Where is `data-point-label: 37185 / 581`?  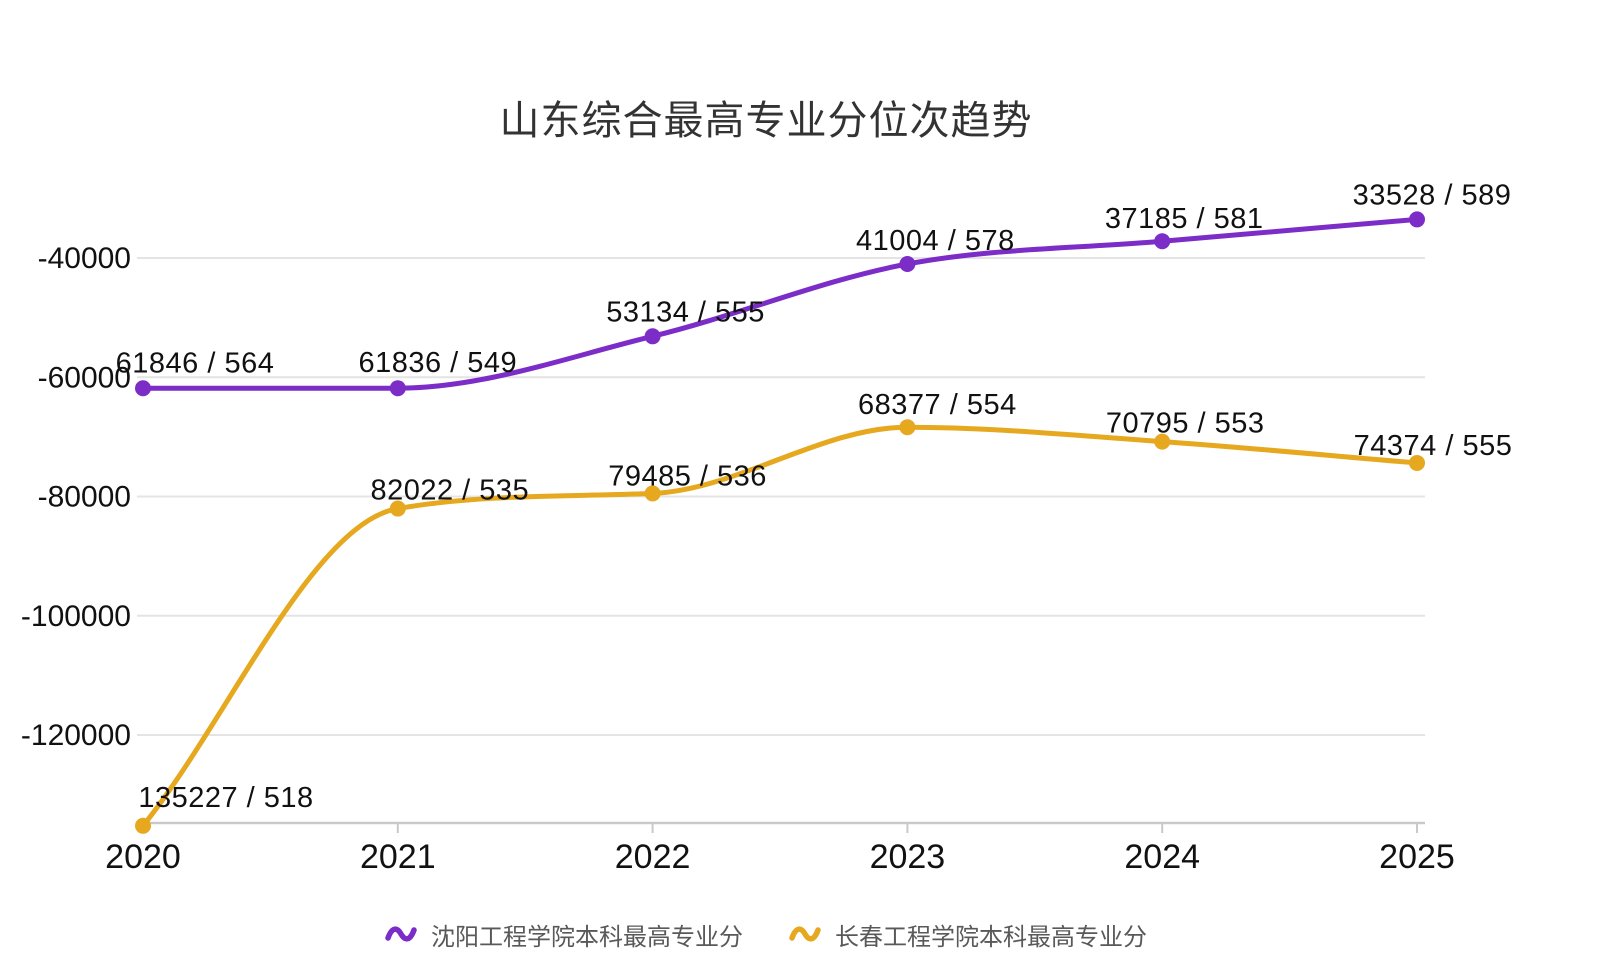 data-point-label: 37185 / 581 is located at coordinates (1184, 219).